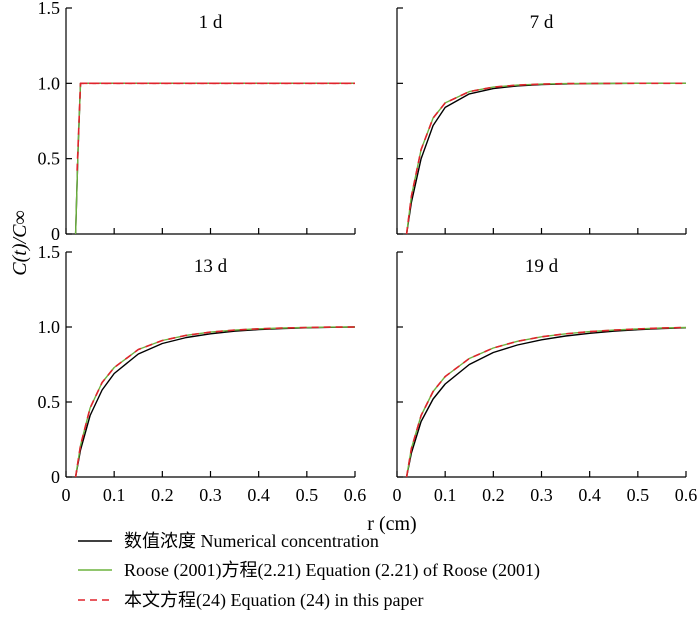 Image resolution: width=700 pixels, height=618 pixels. What do you see at coordinates (391, 524) in the screenshot?
I see `x-axis-label: r (cm)` at bounding box center [391, 524].